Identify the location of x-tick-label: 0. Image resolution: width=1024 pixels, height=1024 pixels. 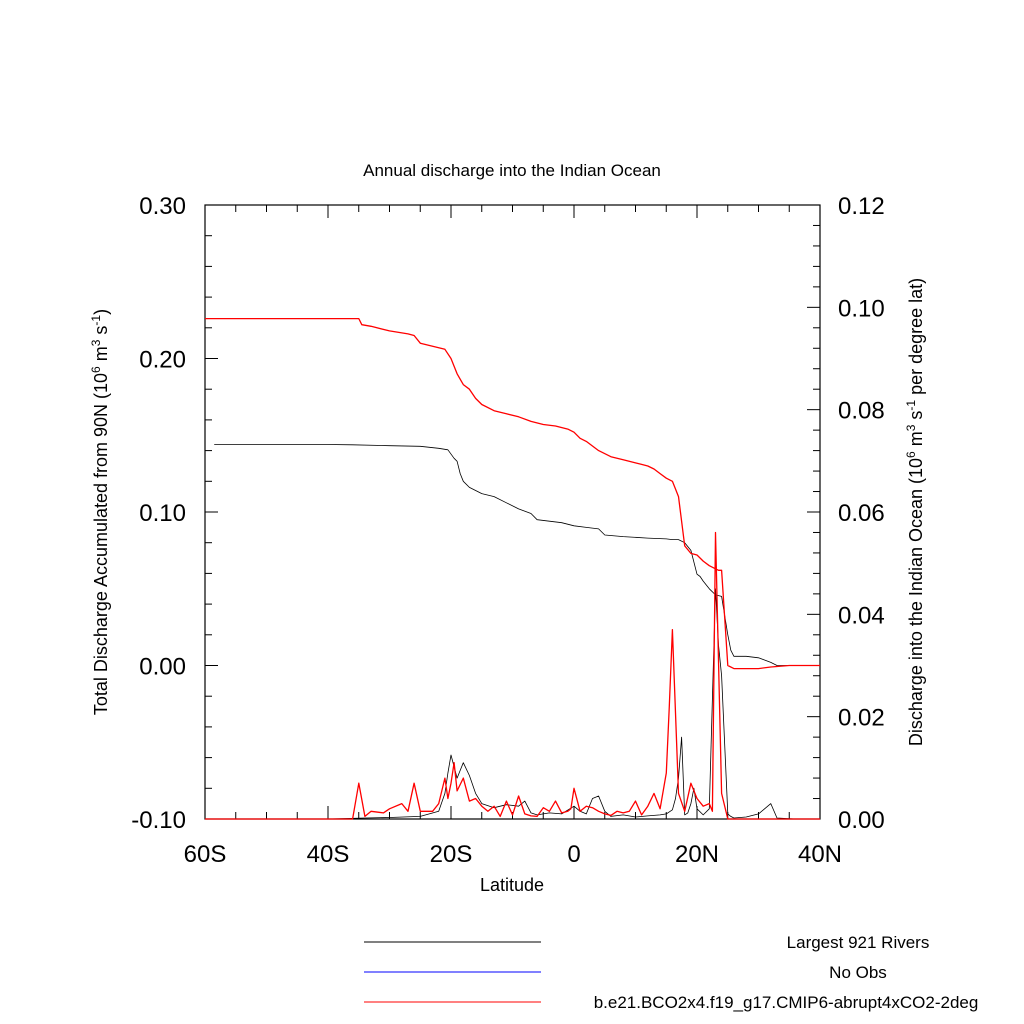
(573, 854).